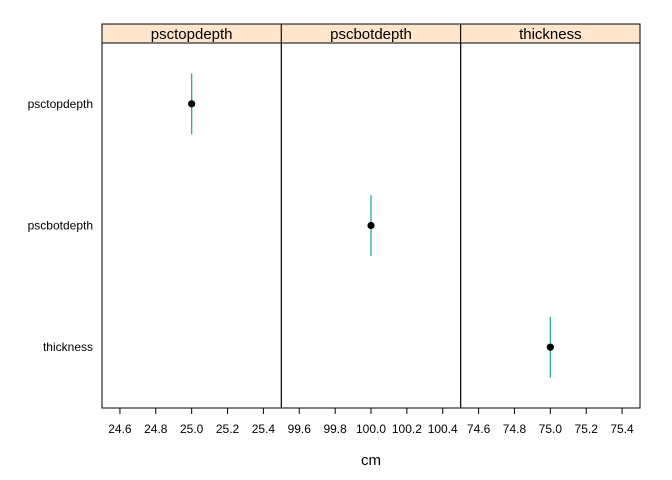 Image resolution: width=672 pixels, height=480 pixels. Describe the element at coordinates (335, 429) in the screenshot. I see `x-tick-label: 99.8` at that location.